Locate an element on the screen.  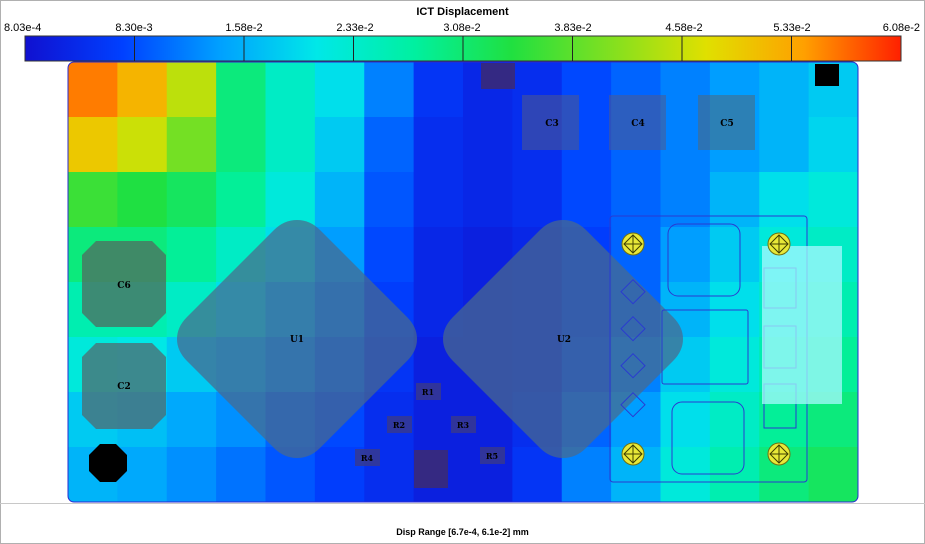
colorbar-tick-label: 2.33e-2 is located at coordinates (355, 28).